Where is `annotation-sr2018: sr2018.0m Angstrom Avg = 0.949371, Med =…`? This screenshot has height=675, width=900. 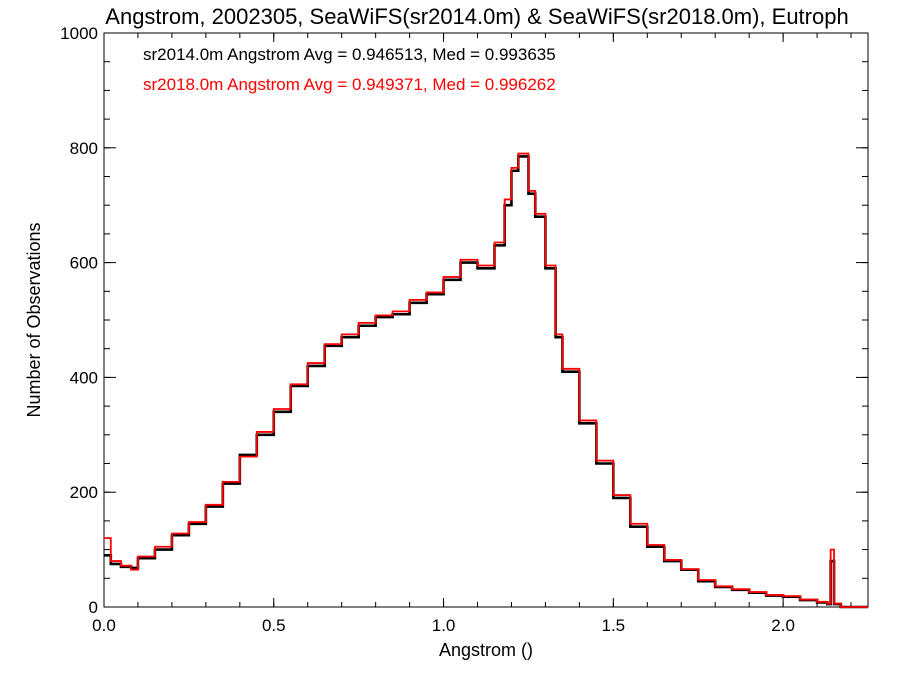 annotation-sr2018: sr2018.0m Angstrom Avg = 0.949371, Med =… is located at coordinates (349, 84).